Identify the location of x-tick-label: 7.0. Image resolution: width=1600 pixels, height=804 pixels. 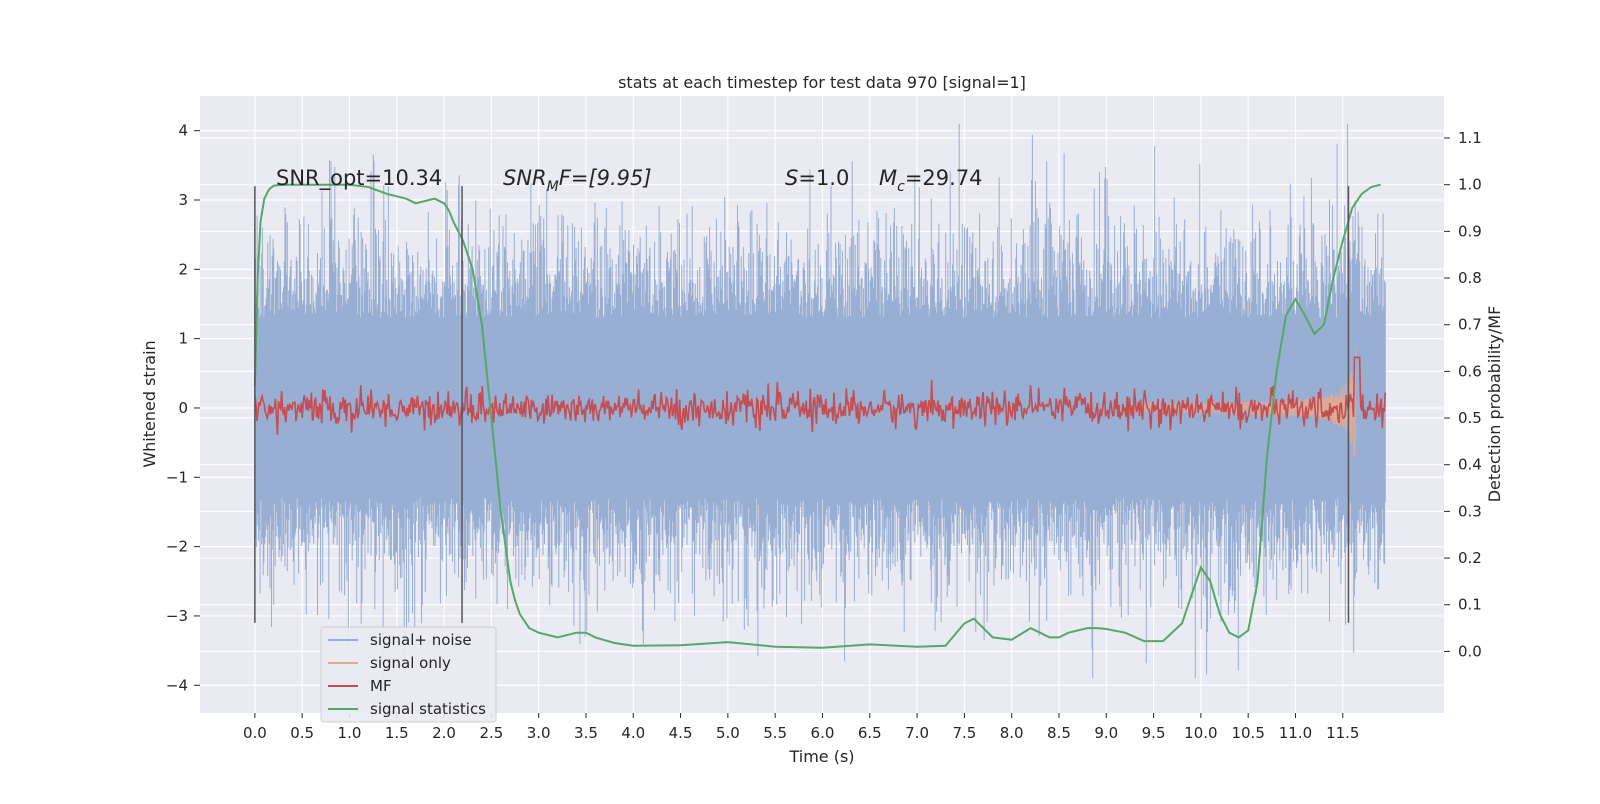
(917, 733).